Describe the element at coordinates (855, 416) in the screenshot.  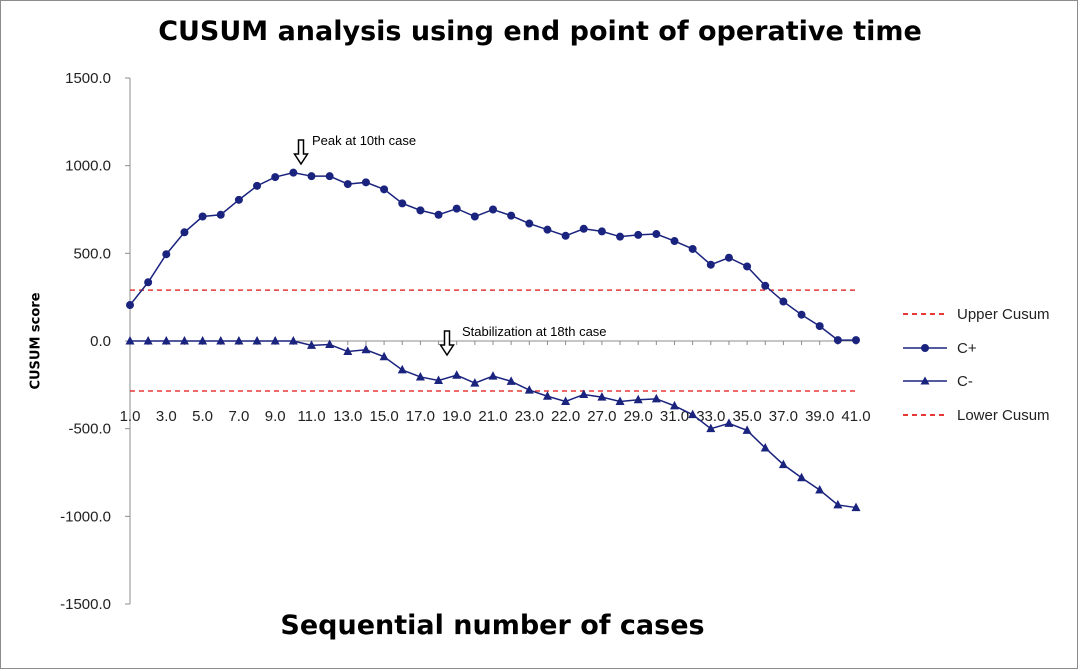
I see `x-tick-label: 41.0` at that location.